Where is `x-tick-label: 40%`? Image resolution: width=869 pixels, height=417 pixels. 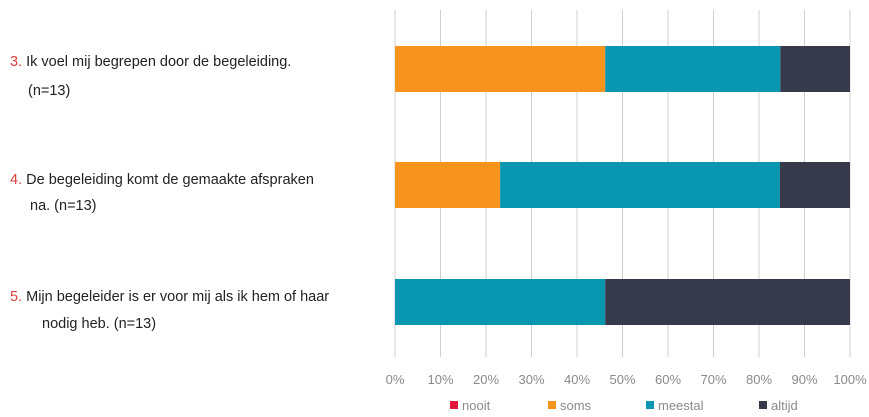
x-tick-label: 40% is located at coordinates (577, 379).